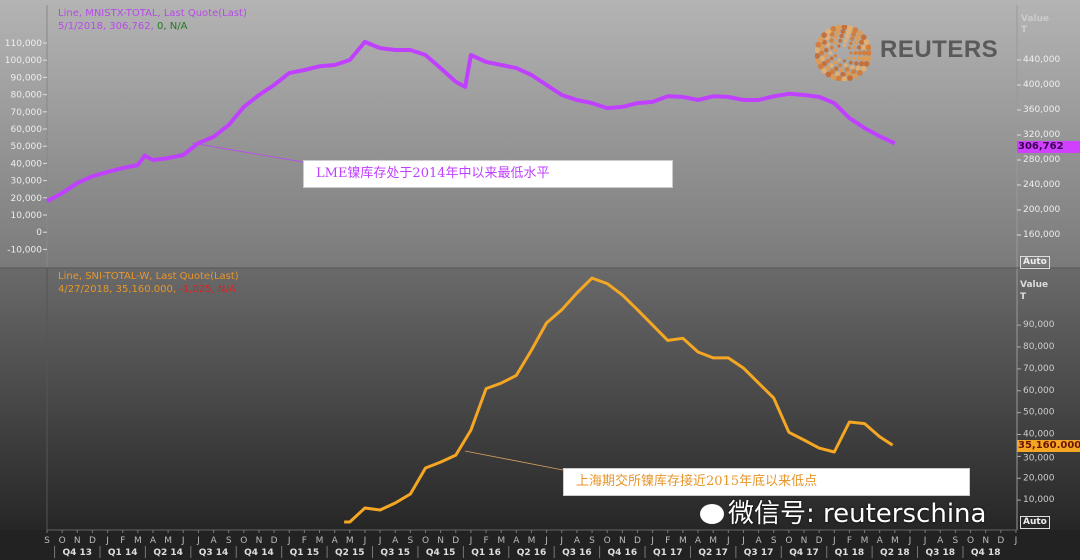  I want to click on wechat-watermark: 微信号: reuterschina, so click(843, 514).